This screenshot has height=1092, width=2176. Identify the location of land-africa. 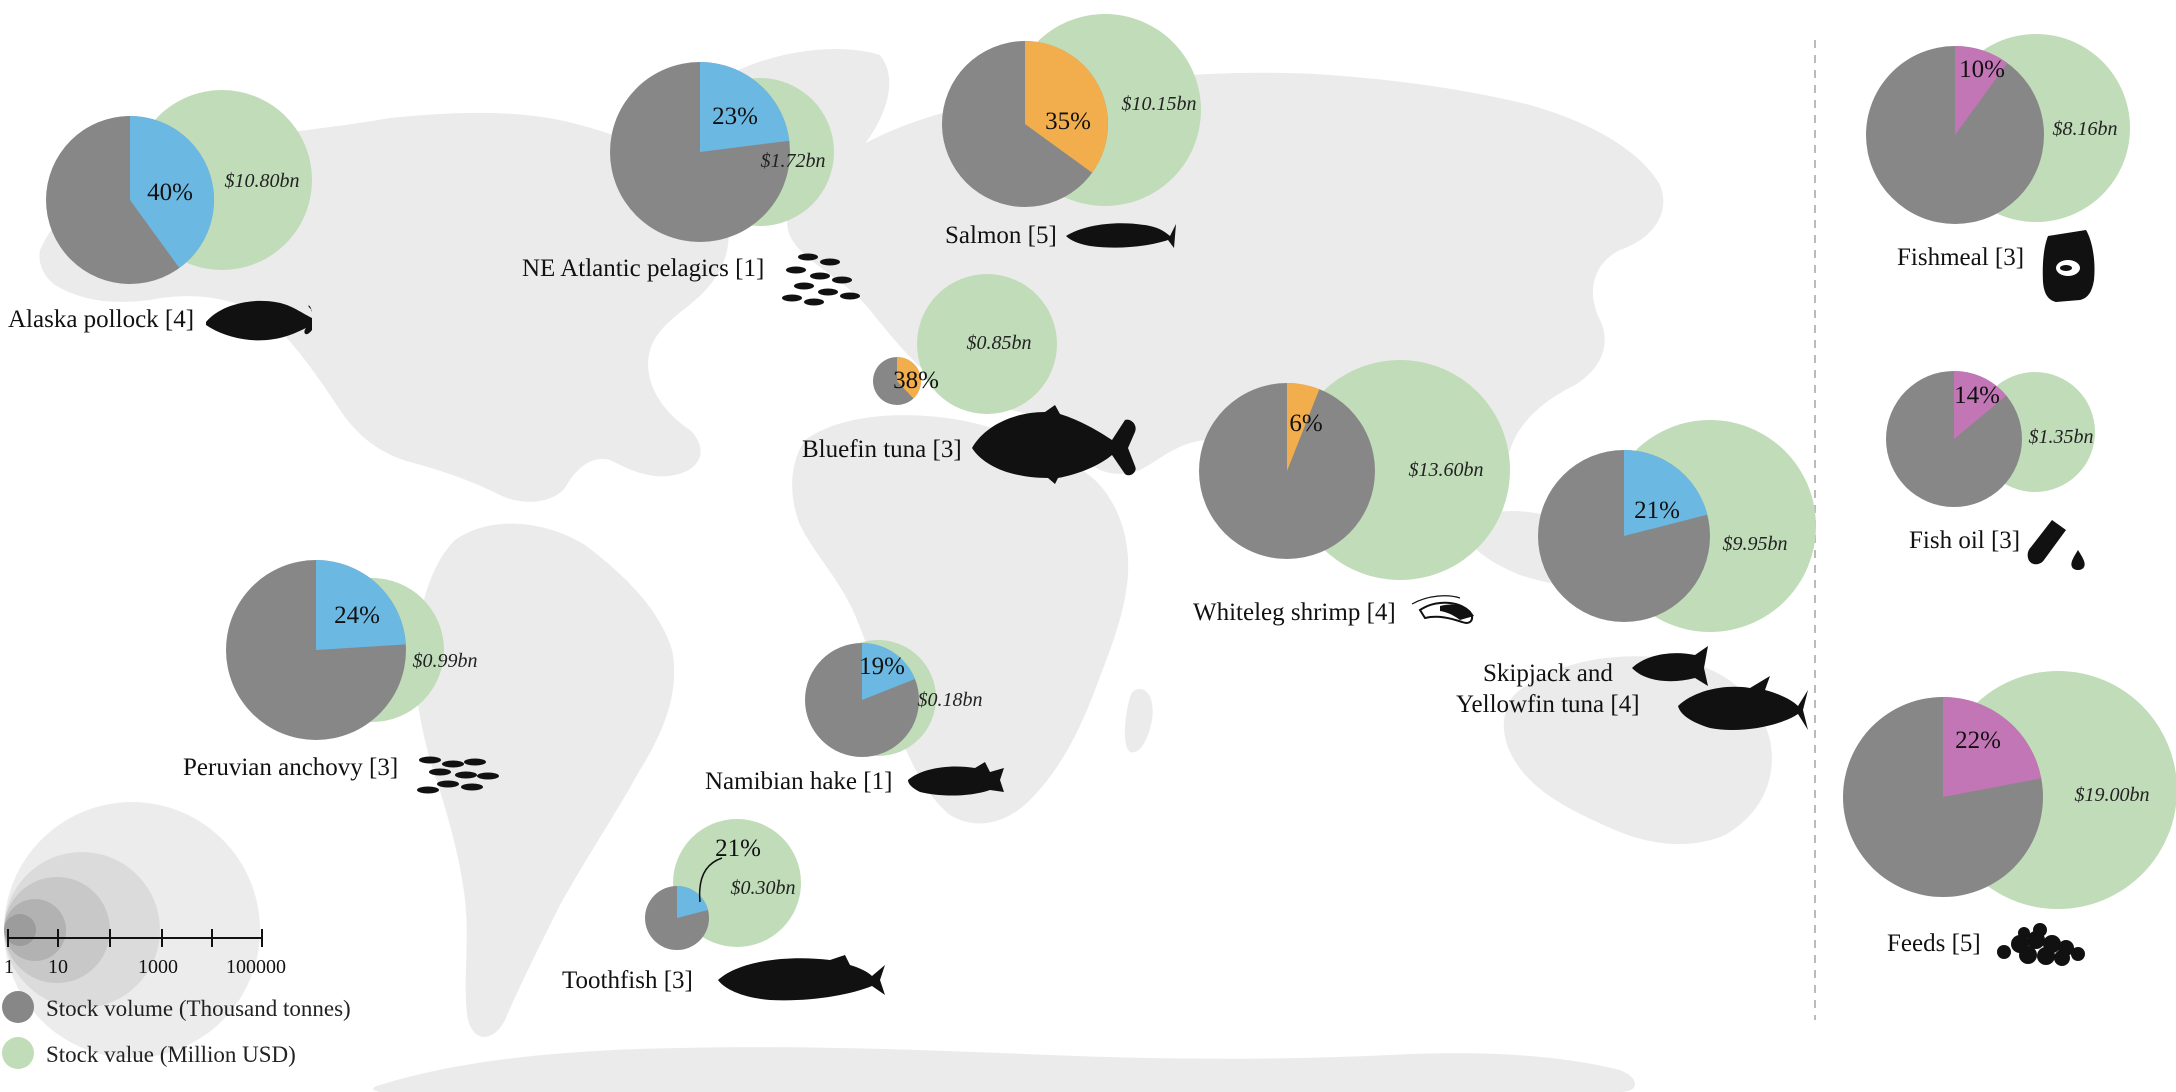
(960, 619).